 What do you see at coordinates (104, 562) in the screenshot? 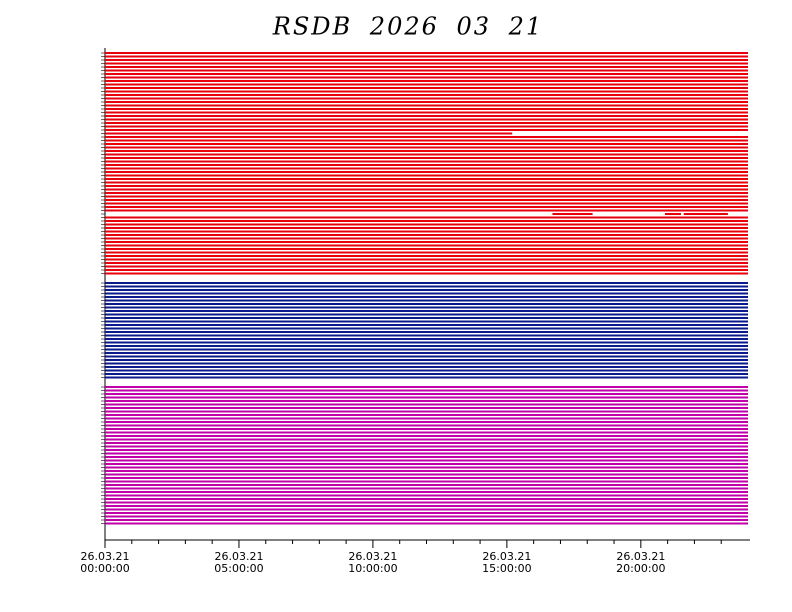
I see `x-tick-label: 26.03.21 00:00:00` at bounding box center [104, 562].